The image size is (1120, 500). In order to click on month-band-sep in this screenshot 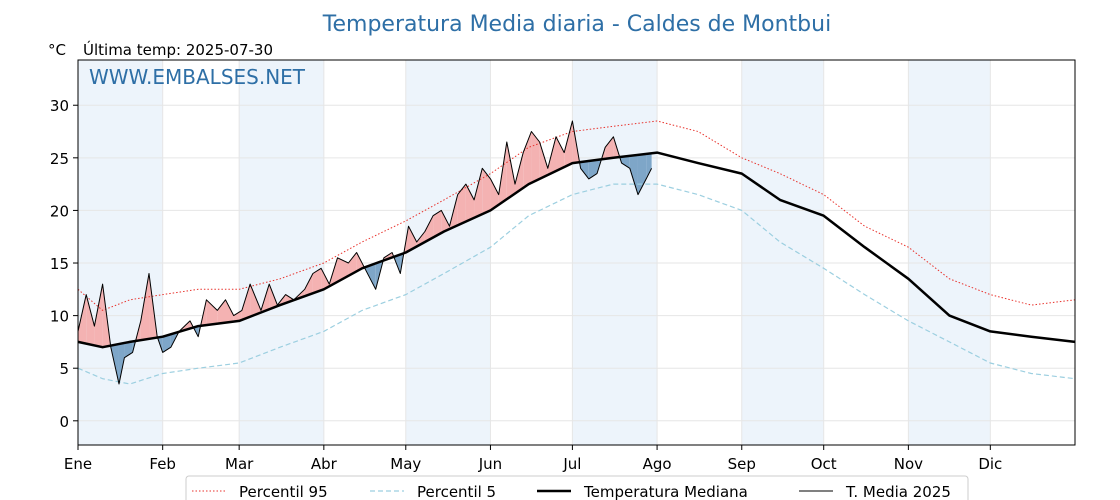, I will do `click(782, 252)`.